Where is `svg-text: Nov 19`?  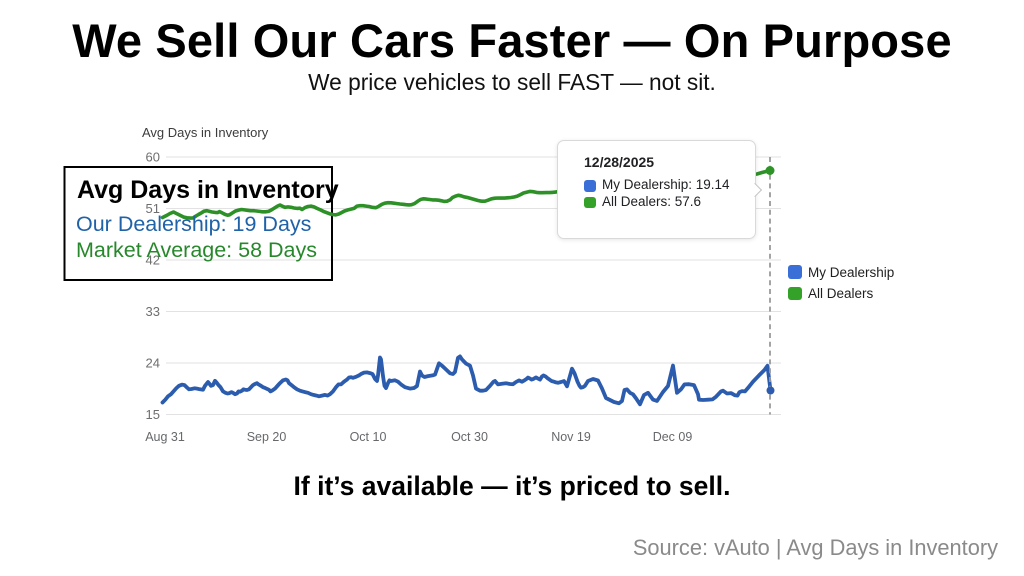
svg-text: Nov 19 is located at coordinates (571, 437).